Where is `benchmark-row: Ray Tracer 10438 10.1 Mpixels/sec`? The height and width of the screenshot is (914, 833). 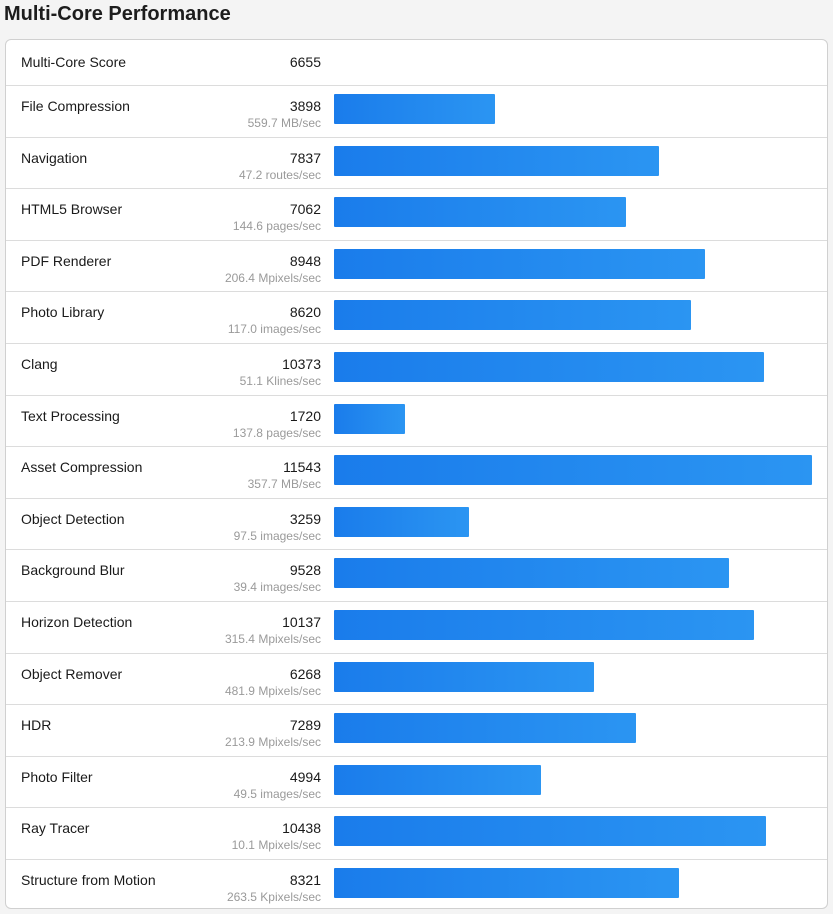 benchmark-row: Ray Tracer 10438 10.1 Mpixels/sec is located at coordinates (416, 833).